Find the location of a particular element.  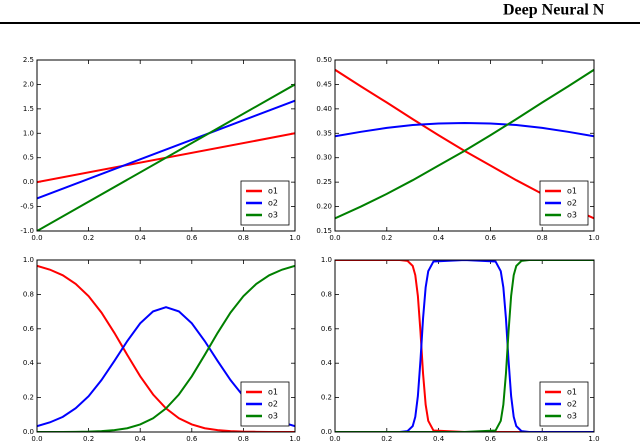

y-tick-label: 0.35 is located at coordinates (324, 133).